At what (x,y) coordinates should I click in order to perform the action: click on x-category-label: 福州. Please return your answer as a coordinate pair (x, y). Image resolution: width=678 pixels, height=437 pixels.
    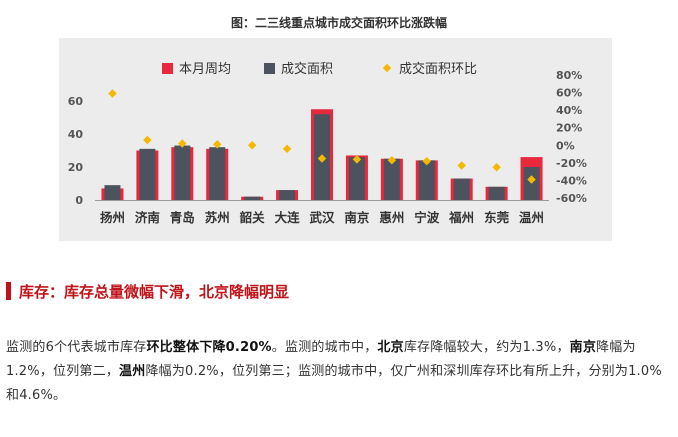
    Looking at the image, I should click on (461, 217).